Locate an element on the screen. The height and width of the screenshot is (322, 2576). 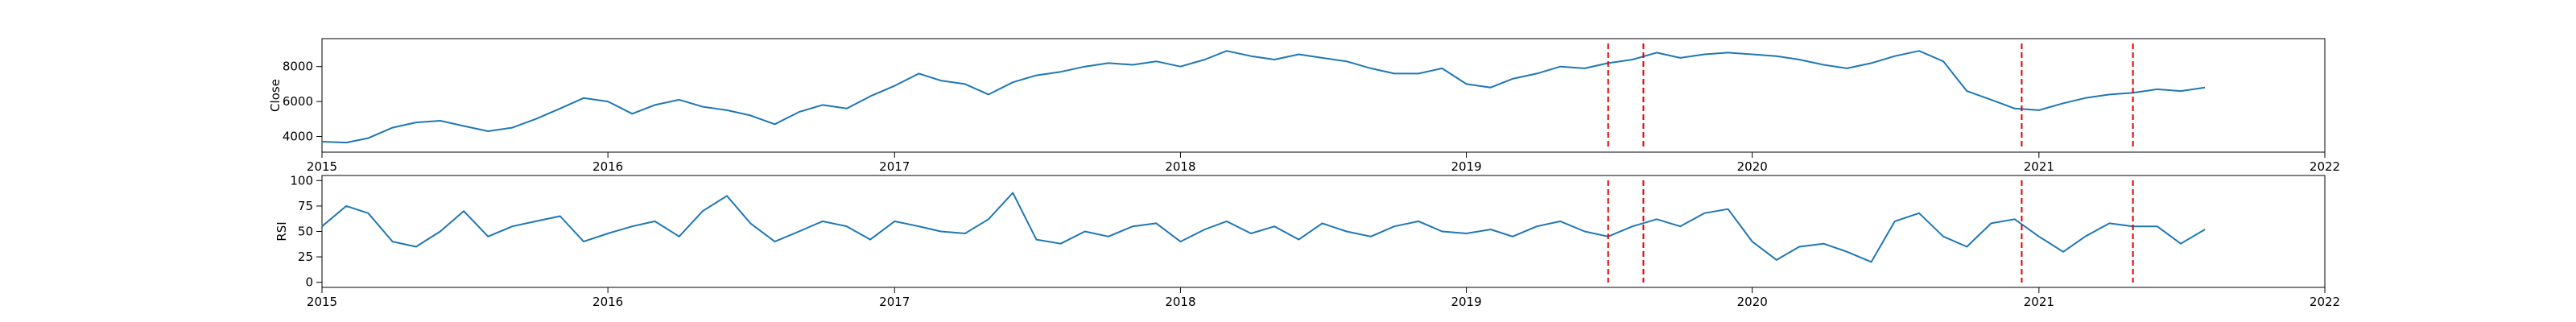
y-tick-label: 6000 is located at coordinates (298, 101).